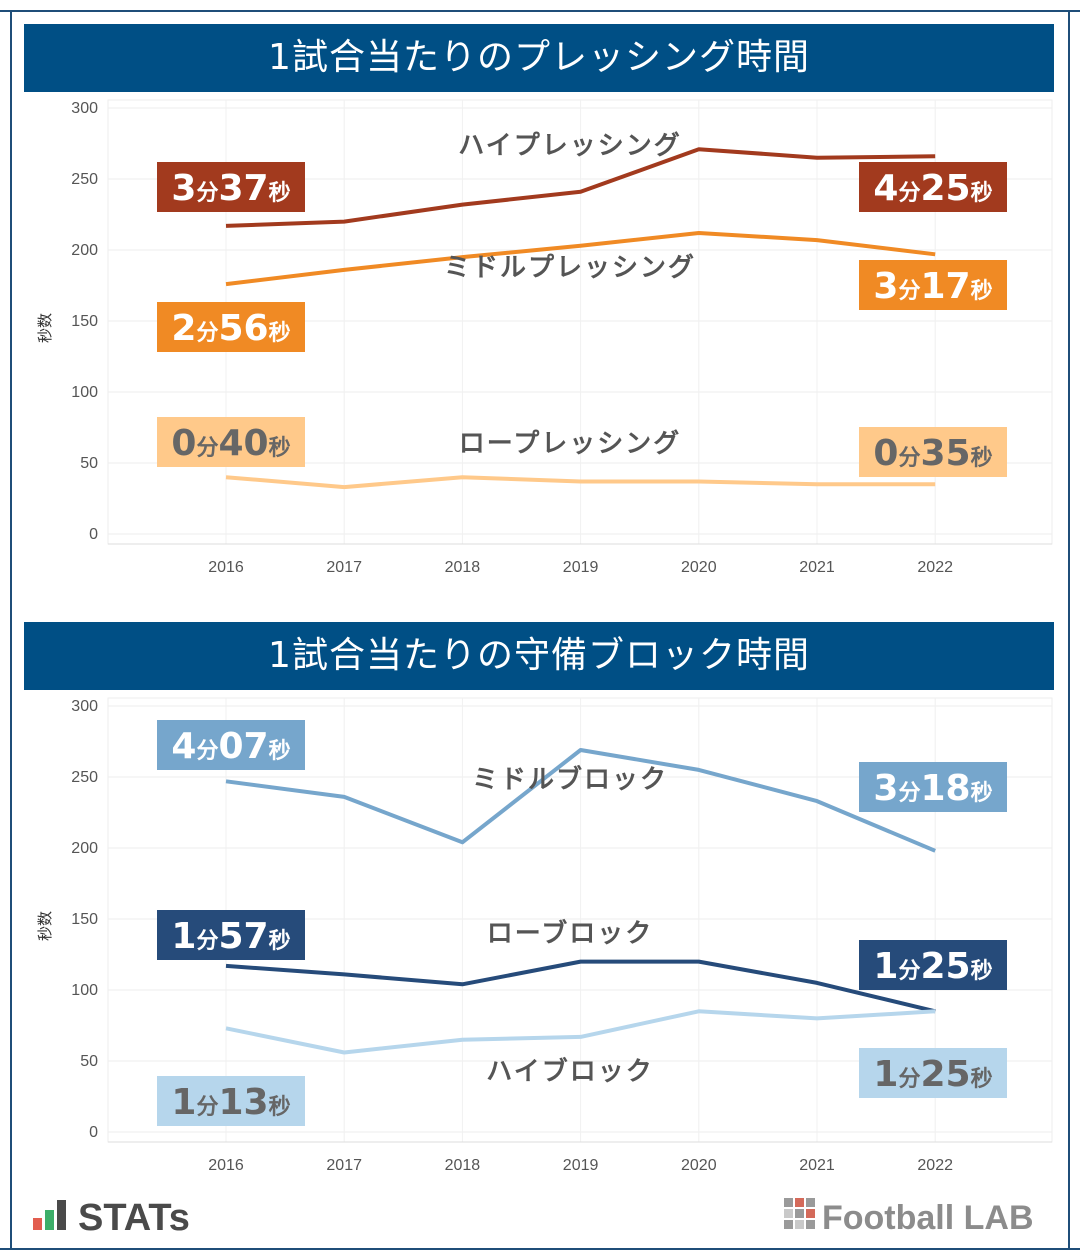 Image resolution: width=1080 pixels, height=1260 pixels. I want to click on football-lab-logo: Football LAB, so click(918, 1214).